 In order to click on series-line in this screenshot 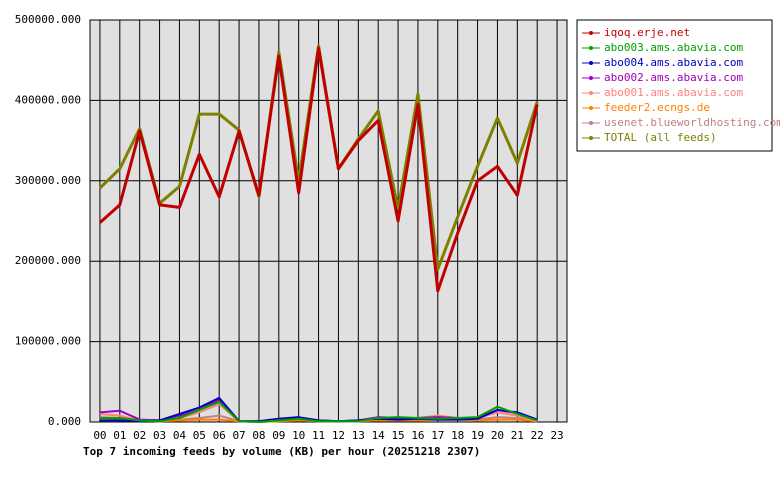, I will do `click(318, 411)`.